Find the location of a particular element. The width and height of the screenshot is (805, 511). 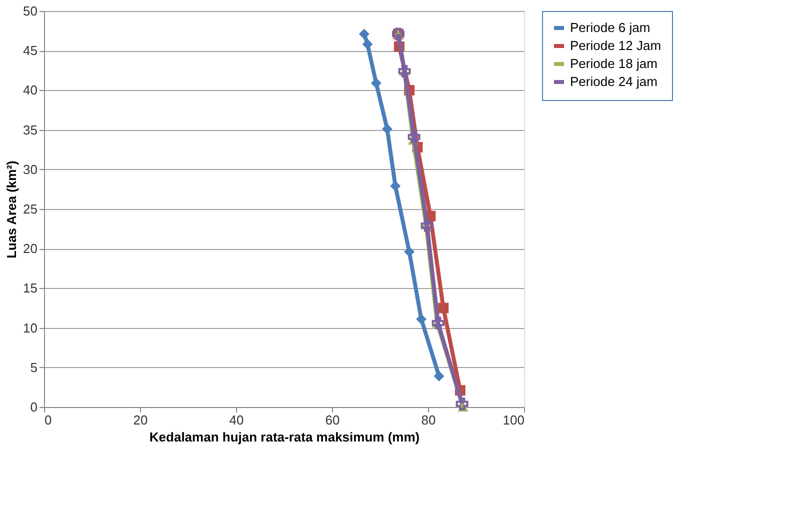

y-tick-label: 5 is located at coordinates (34, 367).